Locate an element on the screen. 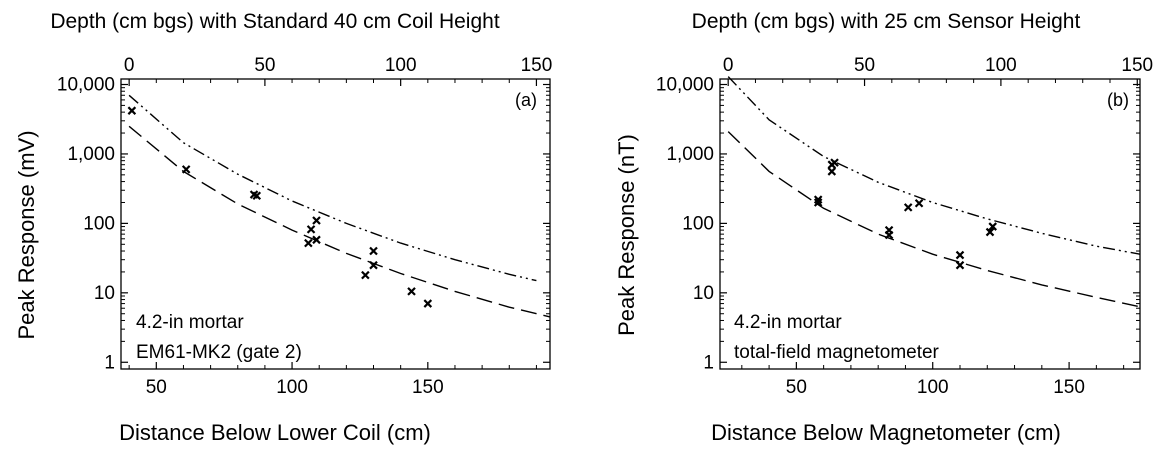 Image resolution: width=1159 pixels, height=451 pixels. panel-b-x-axis-title: Distance Below Magnetometer (cm) is located at coordinates (886, 432).